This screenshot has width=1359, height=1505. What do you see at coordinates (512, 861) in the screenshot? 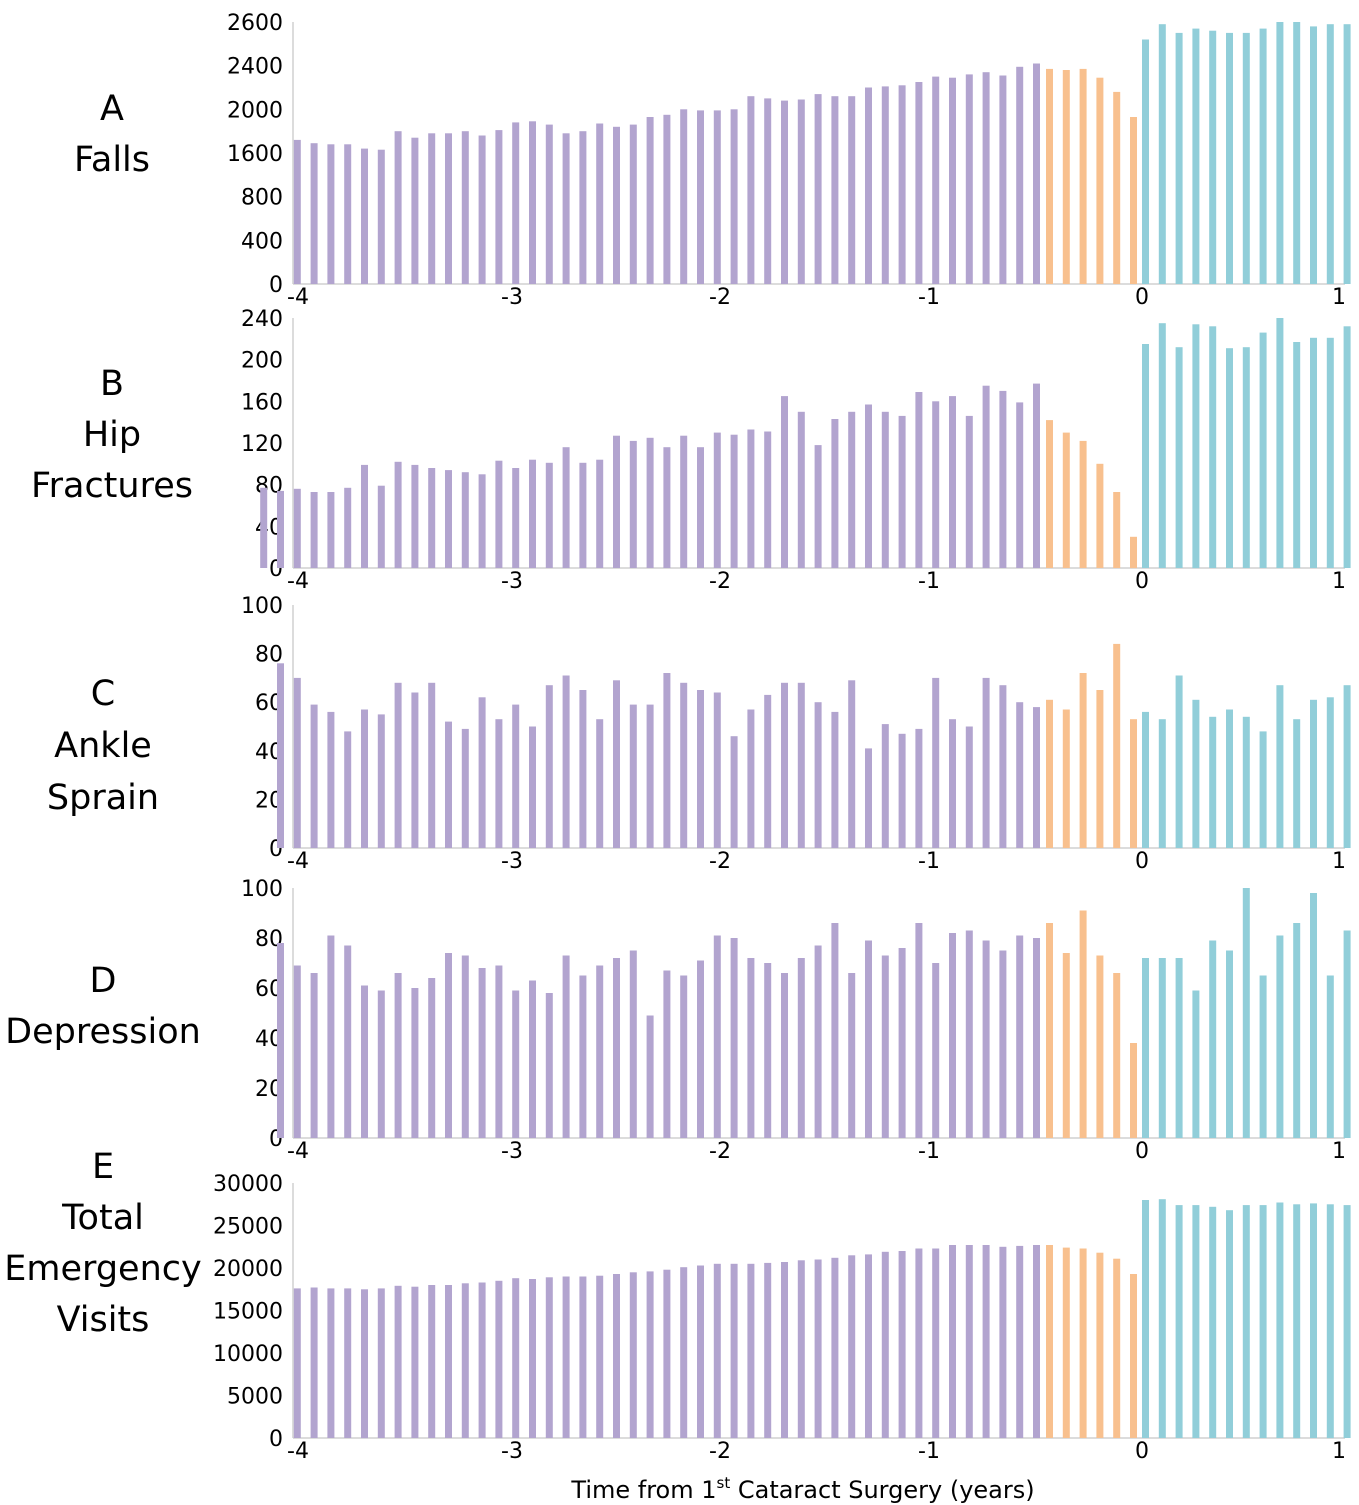
I see `x-tick-label: -3` at bounding box center [512, 861].